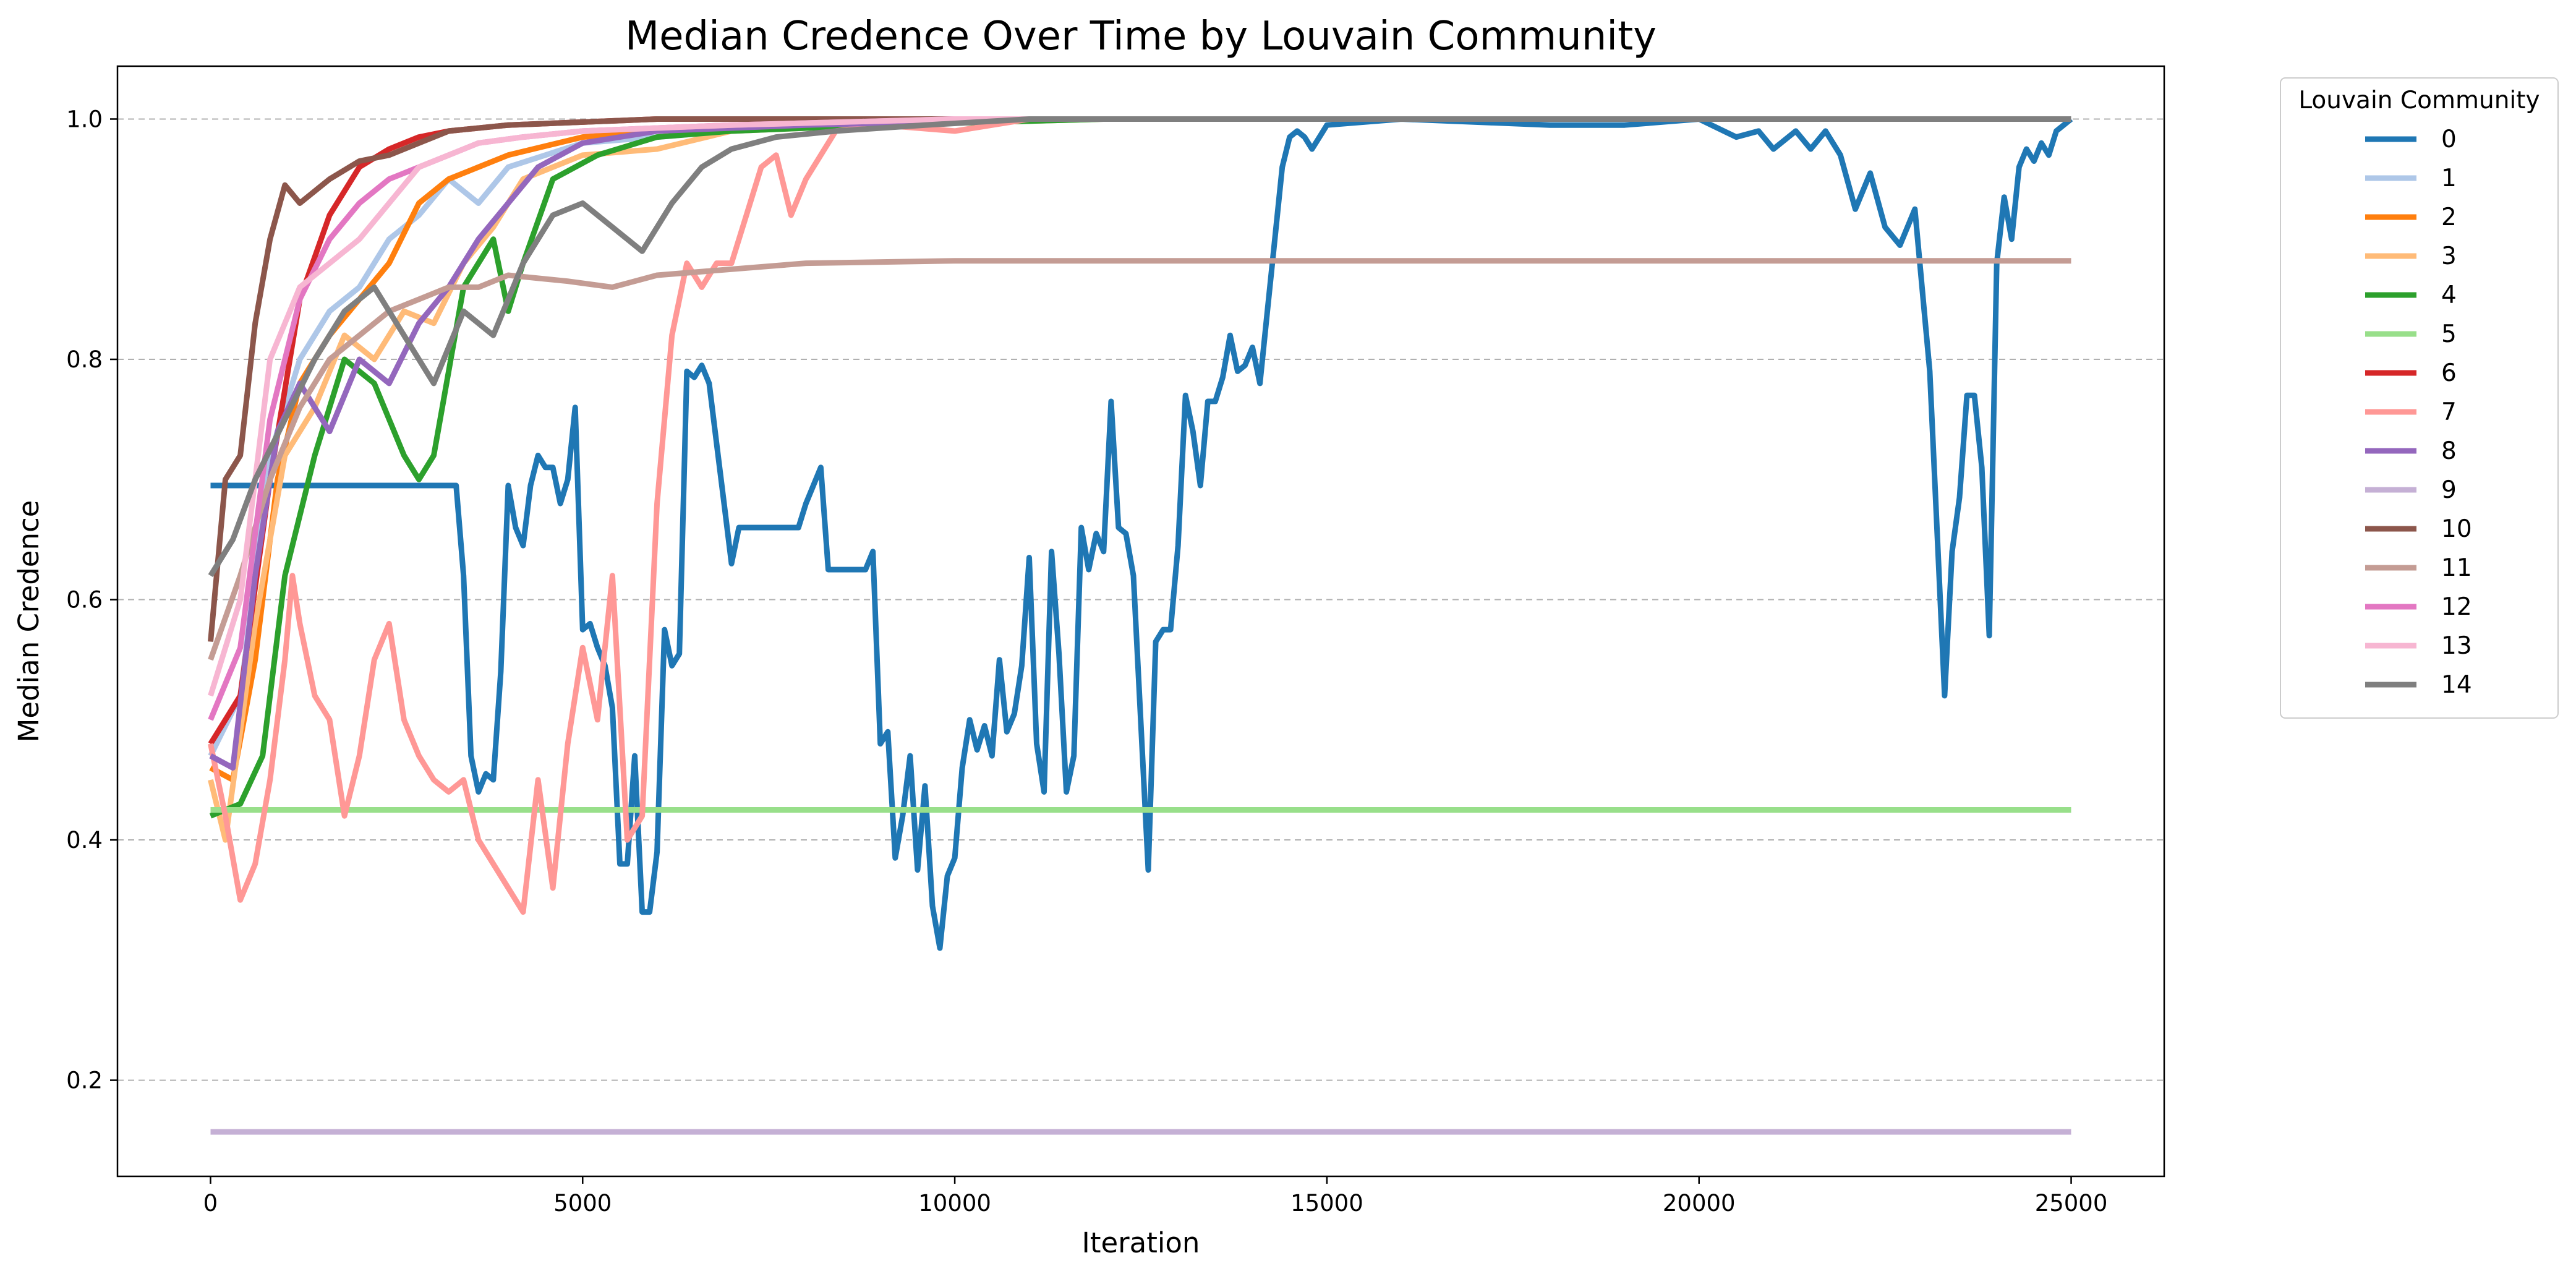  What do you see at coordinates (84, 359) in the screenshot?
I see `y-tick-label-3: 0.8` at bounding box center [84, 359].